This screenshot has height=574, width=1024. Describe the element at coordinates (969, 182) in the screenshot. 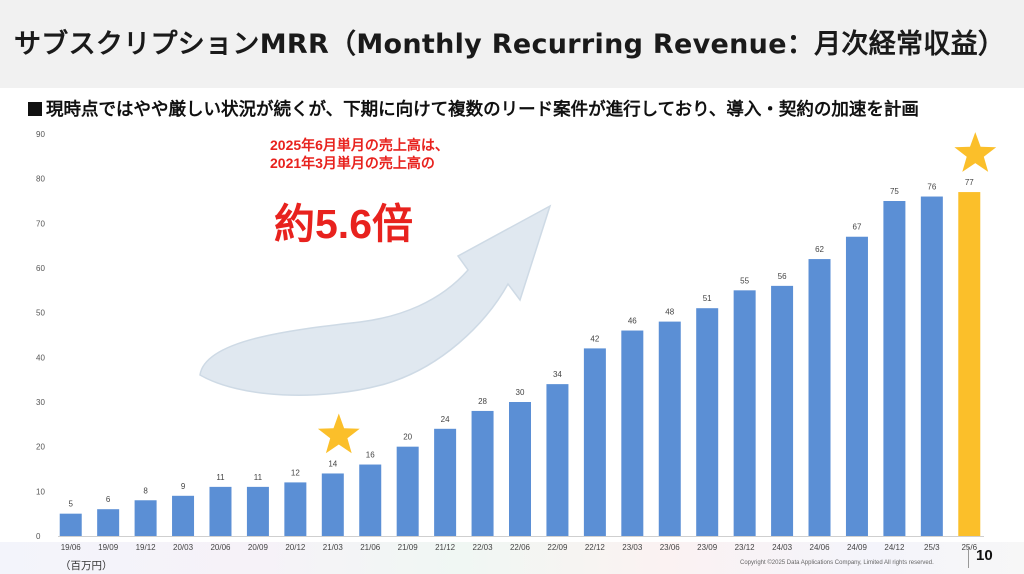

I see `data-label: 77` at that location.